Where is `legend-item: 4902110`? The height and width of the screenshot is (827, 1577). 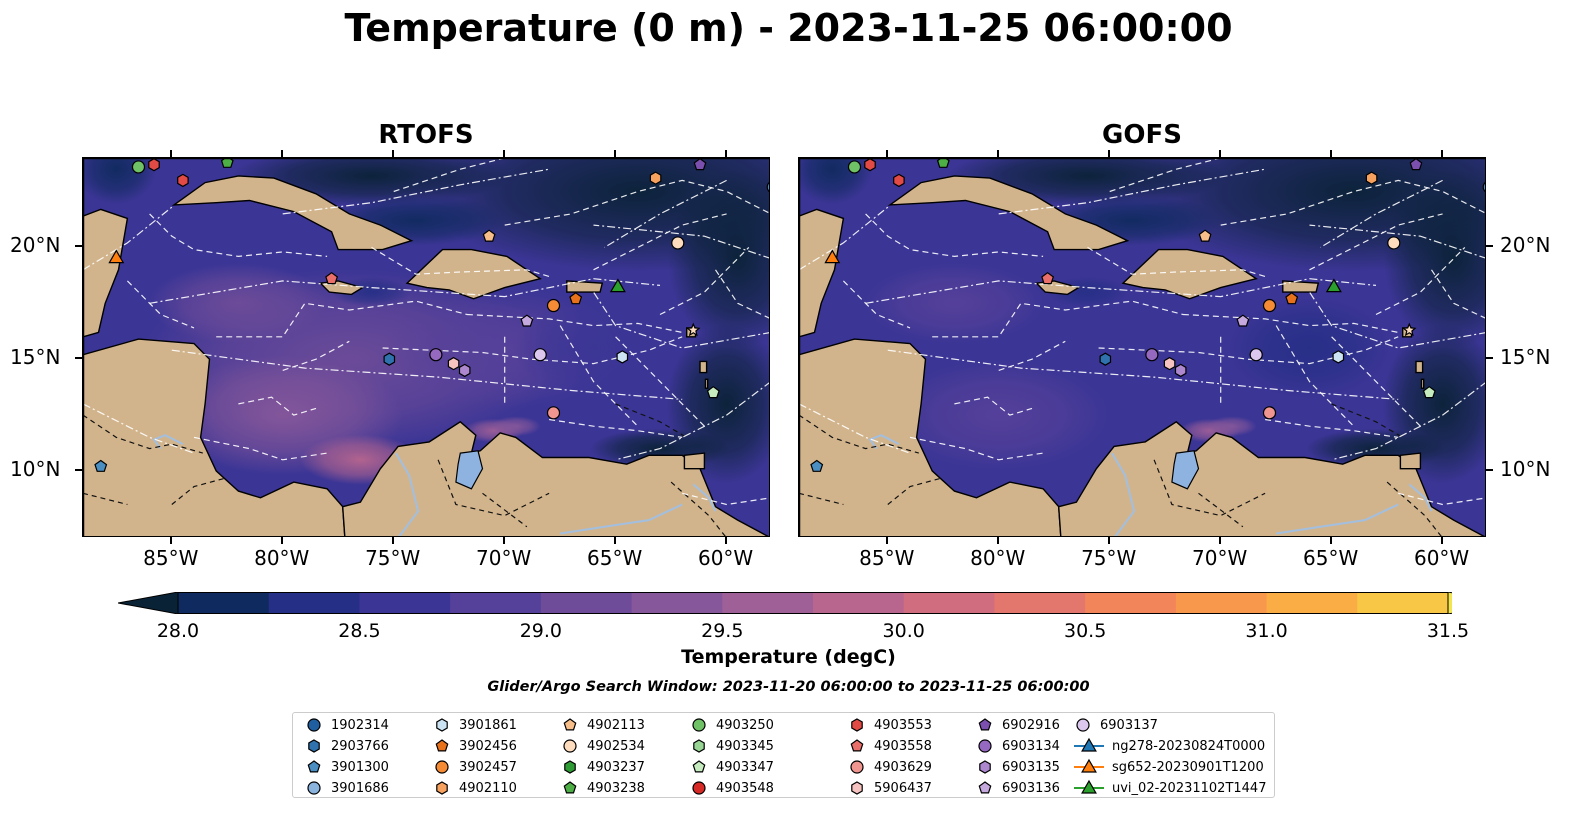
legend-item: 4902110 is located at coordinates (475, 788).